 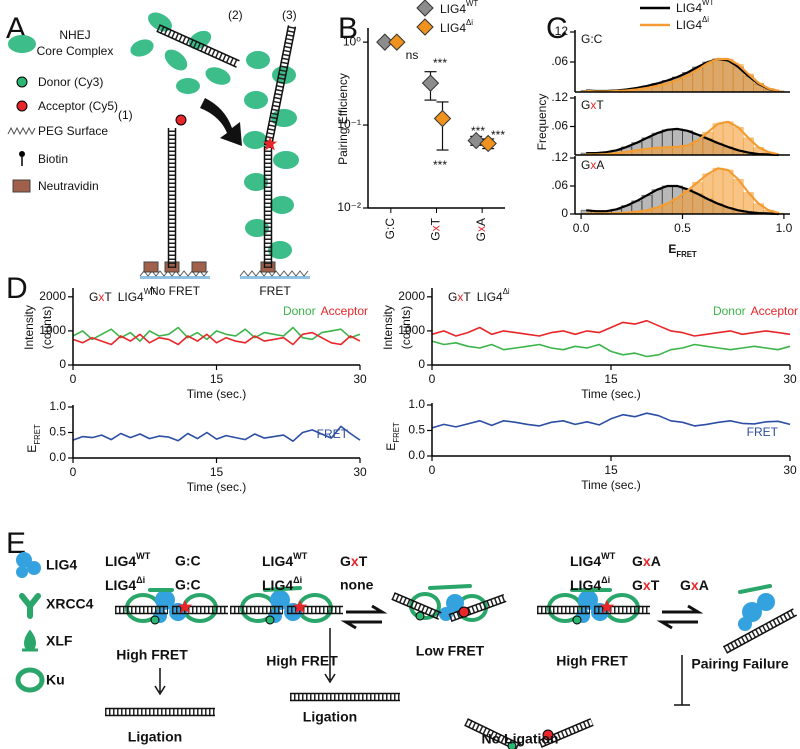 What do you see at coordinates (784, 228) in the screenshot?
I see `x-tick-label: 1.0` at bounding box center [784, 228].